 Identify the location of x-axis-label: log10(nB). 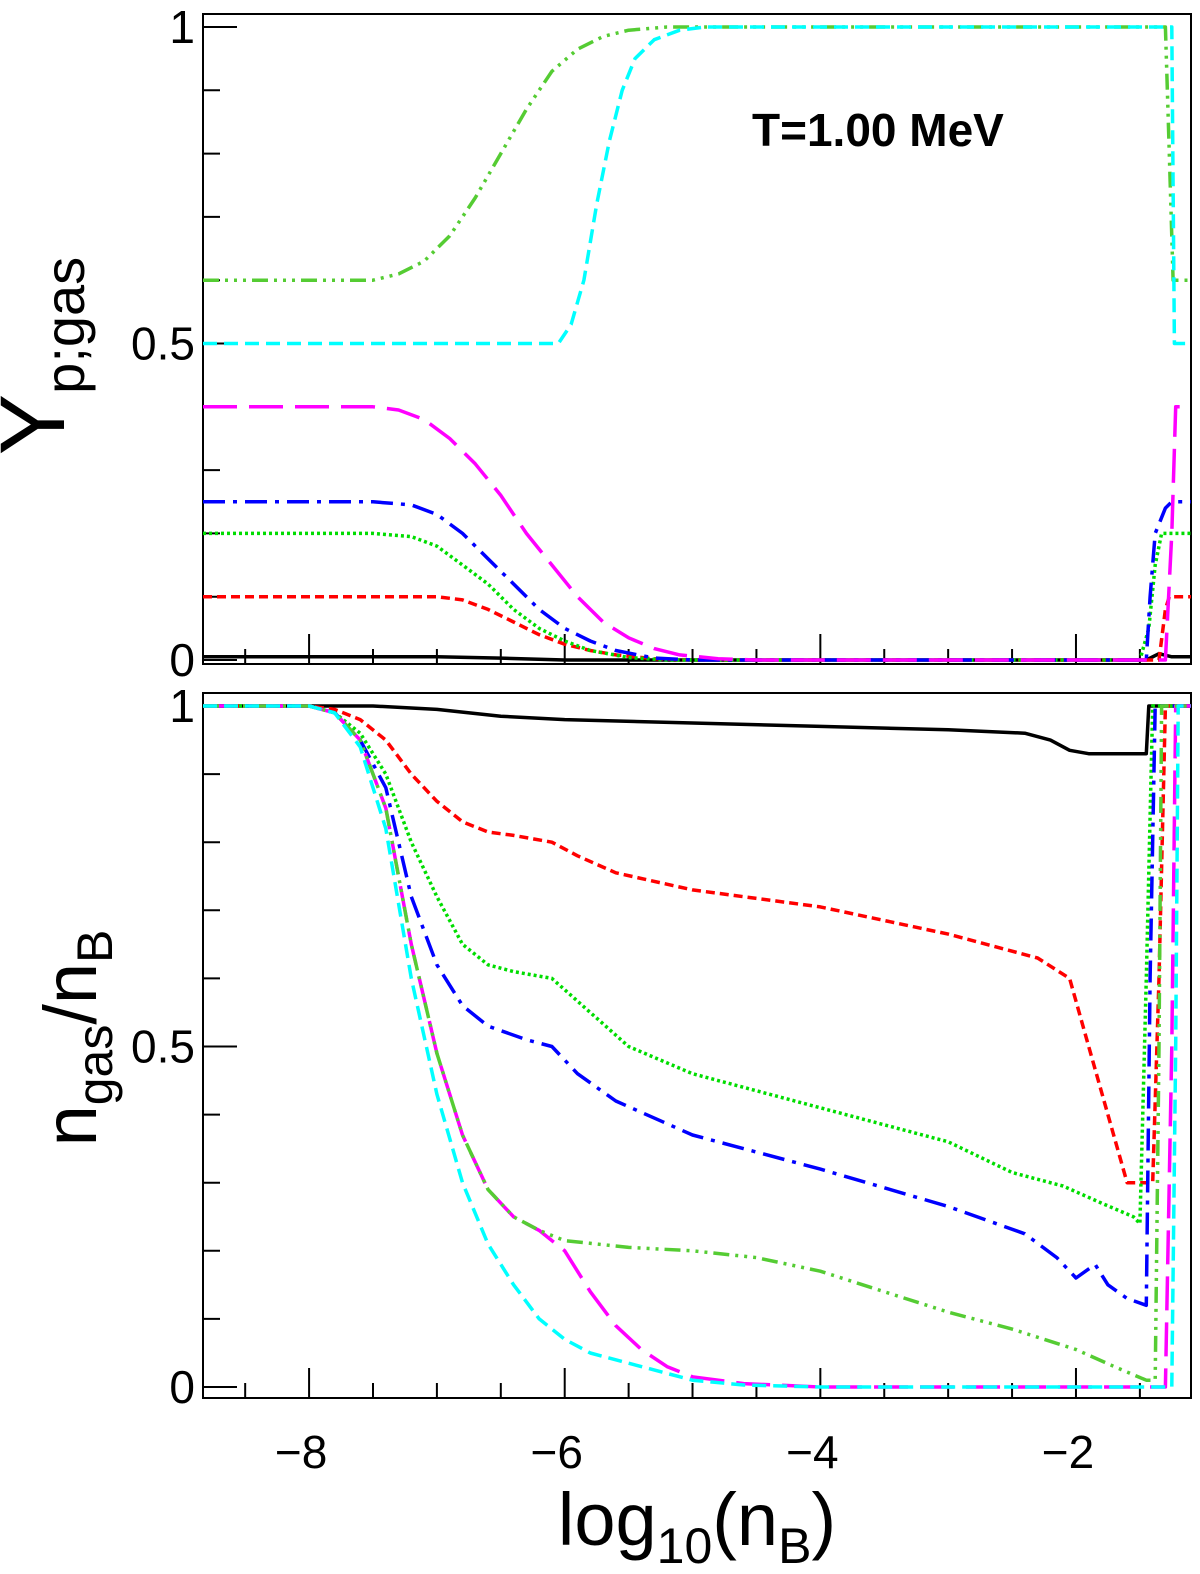
(697, 1526).